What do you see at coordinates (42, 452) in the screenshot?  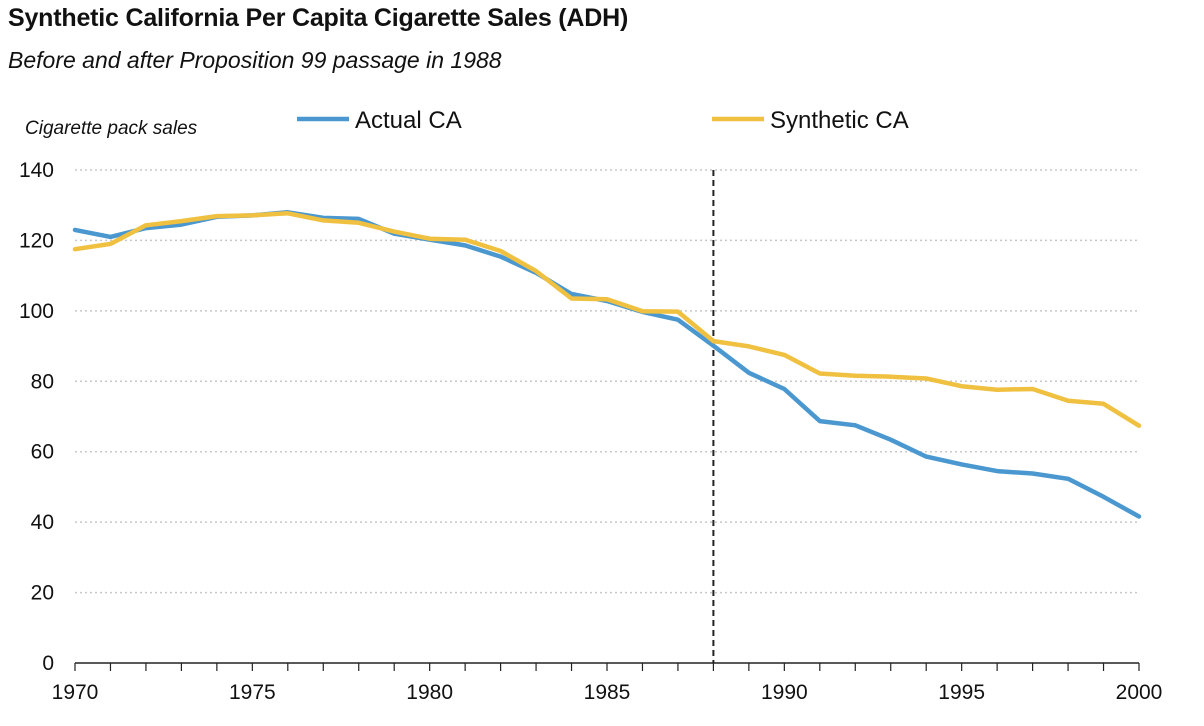 I see `y-tick-label: 60` at bounding box center [42, 452].